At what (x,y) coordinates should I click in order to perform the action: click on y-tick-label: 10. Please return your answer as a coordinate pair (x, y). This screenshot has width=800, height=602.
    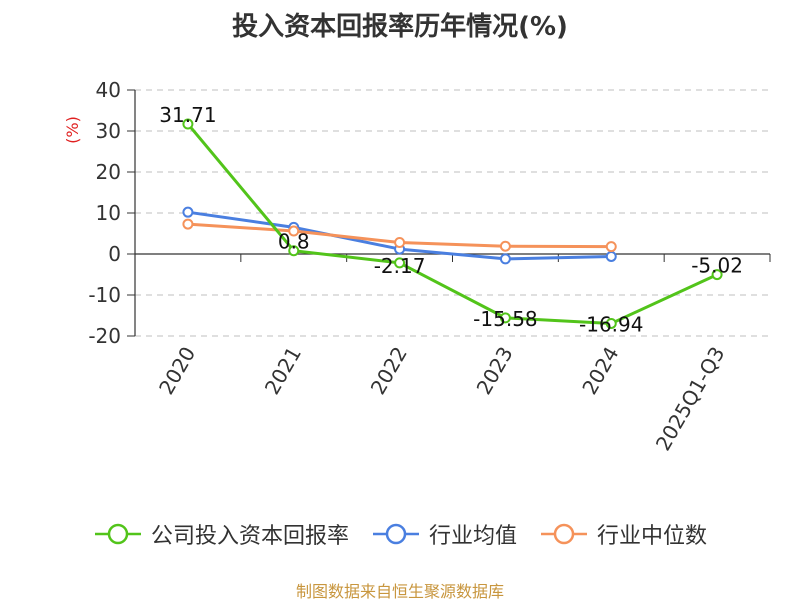
    Looking at the image, I should click on (108, 213).